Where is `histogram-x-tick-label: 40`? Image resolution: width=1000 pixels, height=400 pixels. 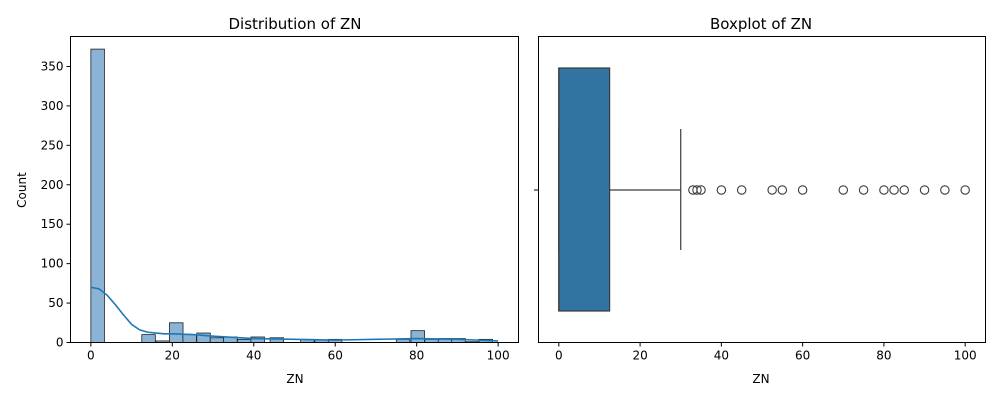 histogram-x-tick-label: 40 is located at coordinates (253, 356).